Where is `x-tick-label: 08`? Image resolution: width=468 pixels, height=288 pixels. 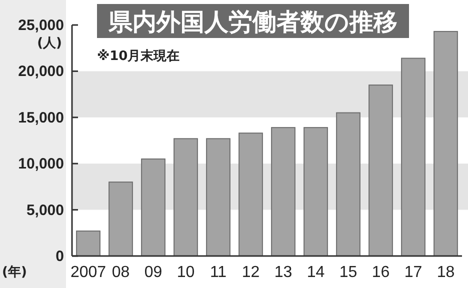
x-tick-label: 08 is located at coordinates (121, 272).